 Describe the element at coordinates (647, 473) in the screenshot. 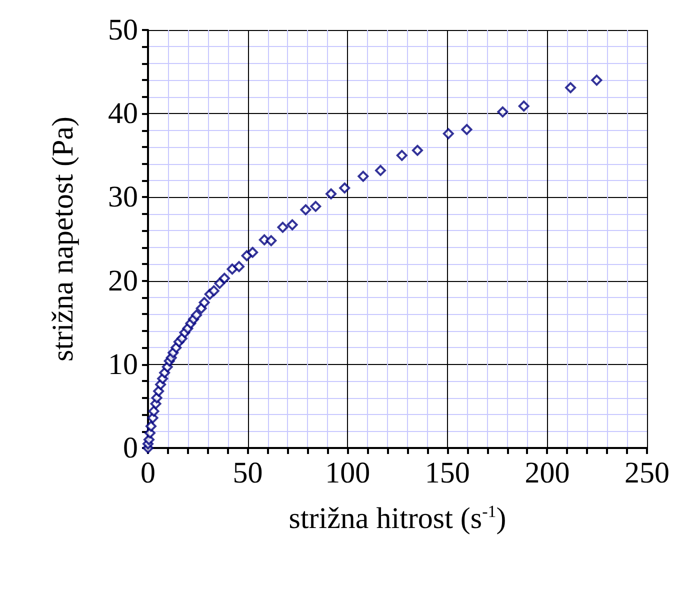

I see `x-tick-label: 250` at that location.